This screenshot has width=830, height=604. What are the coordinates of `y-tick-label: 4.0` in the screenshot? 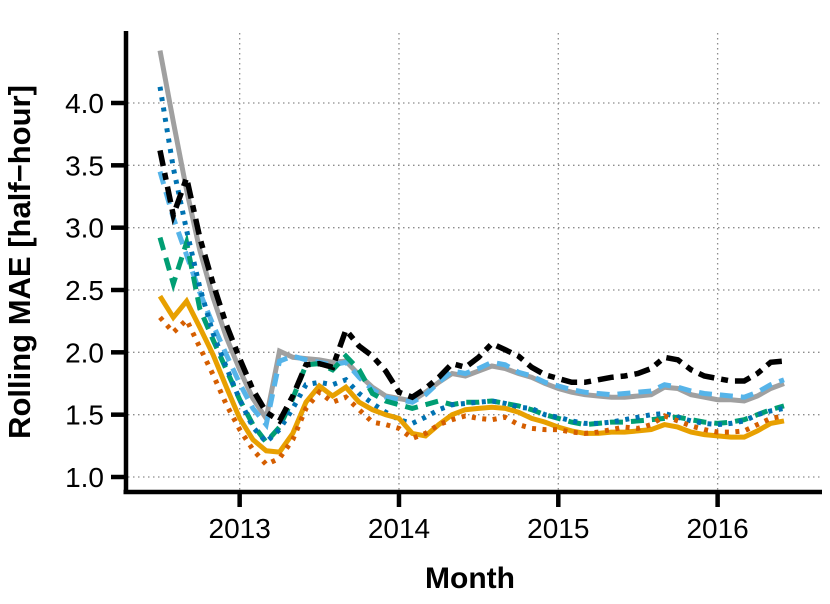 It's located at (84, 103).